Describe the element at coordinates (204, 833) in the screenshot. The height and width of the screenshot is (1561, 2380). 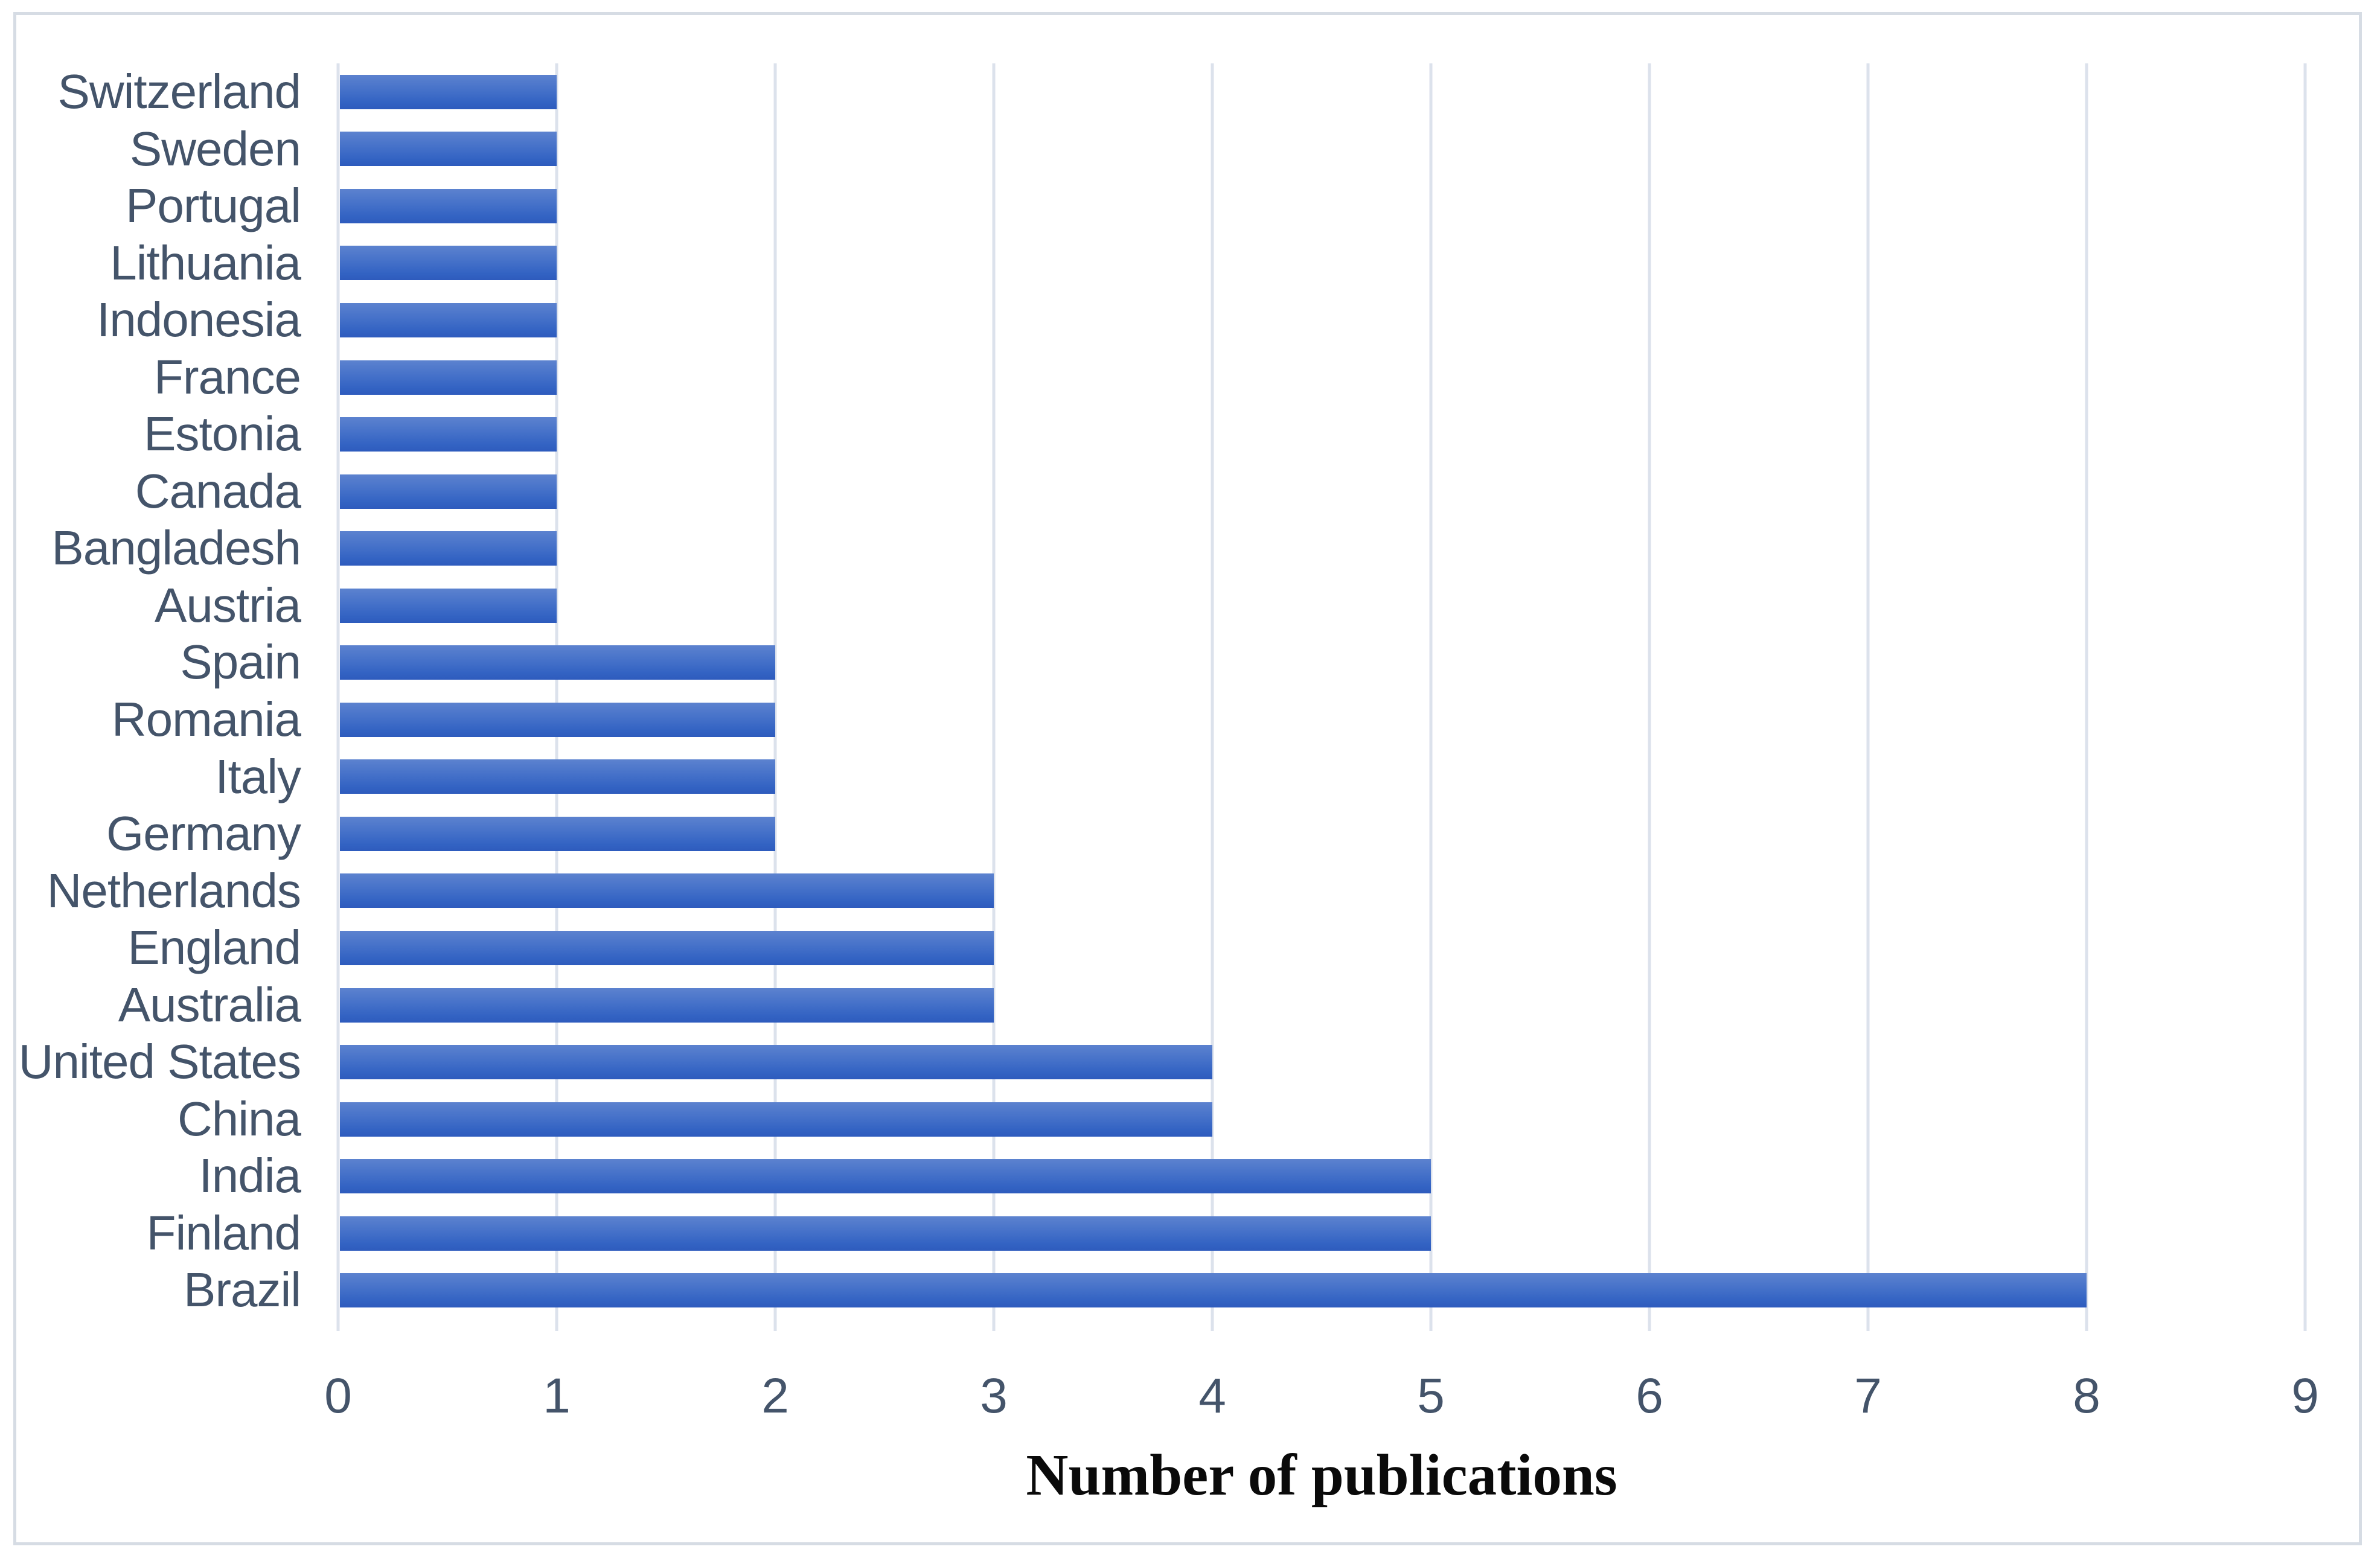
I see `category-label: Germany` at that location.